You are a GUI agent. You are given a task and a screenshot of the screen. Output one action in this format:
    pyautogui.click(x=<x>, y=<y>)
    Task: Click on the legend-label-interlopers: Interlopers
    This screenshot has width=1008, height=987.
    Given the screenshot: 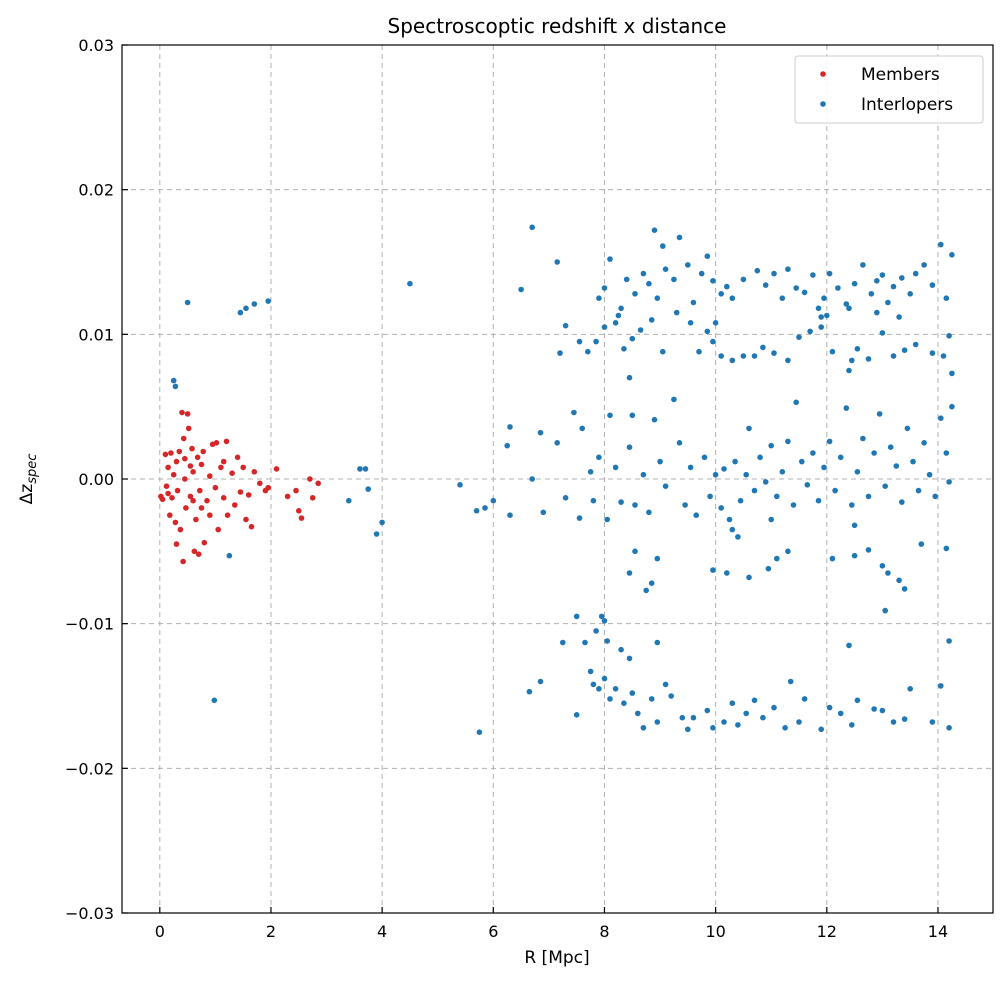 What is the action you would take?
    pyautogui.click(x=907, y=105)
    